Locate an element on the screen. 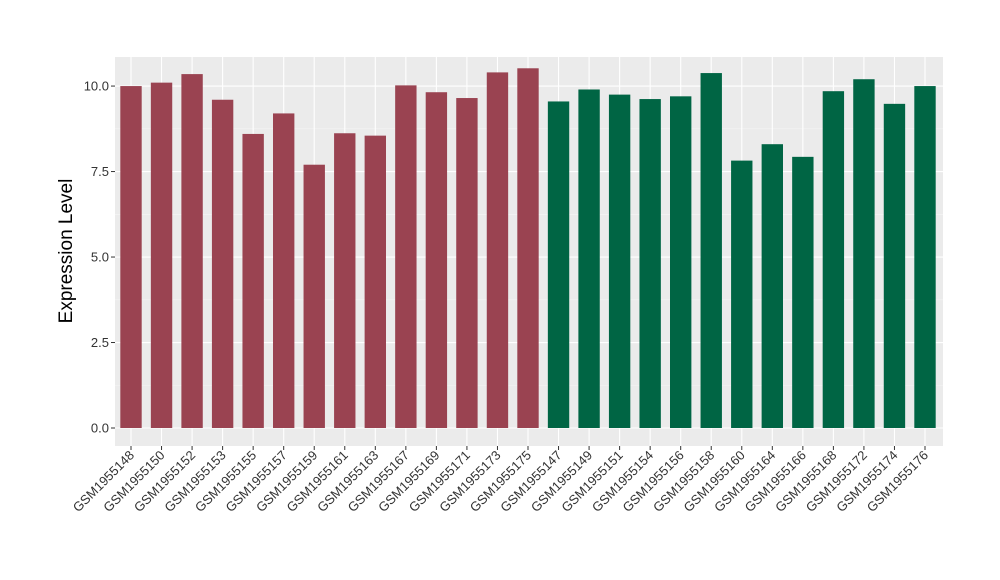  y-tick-label: 7.5 is located at coordinates (100, 171).